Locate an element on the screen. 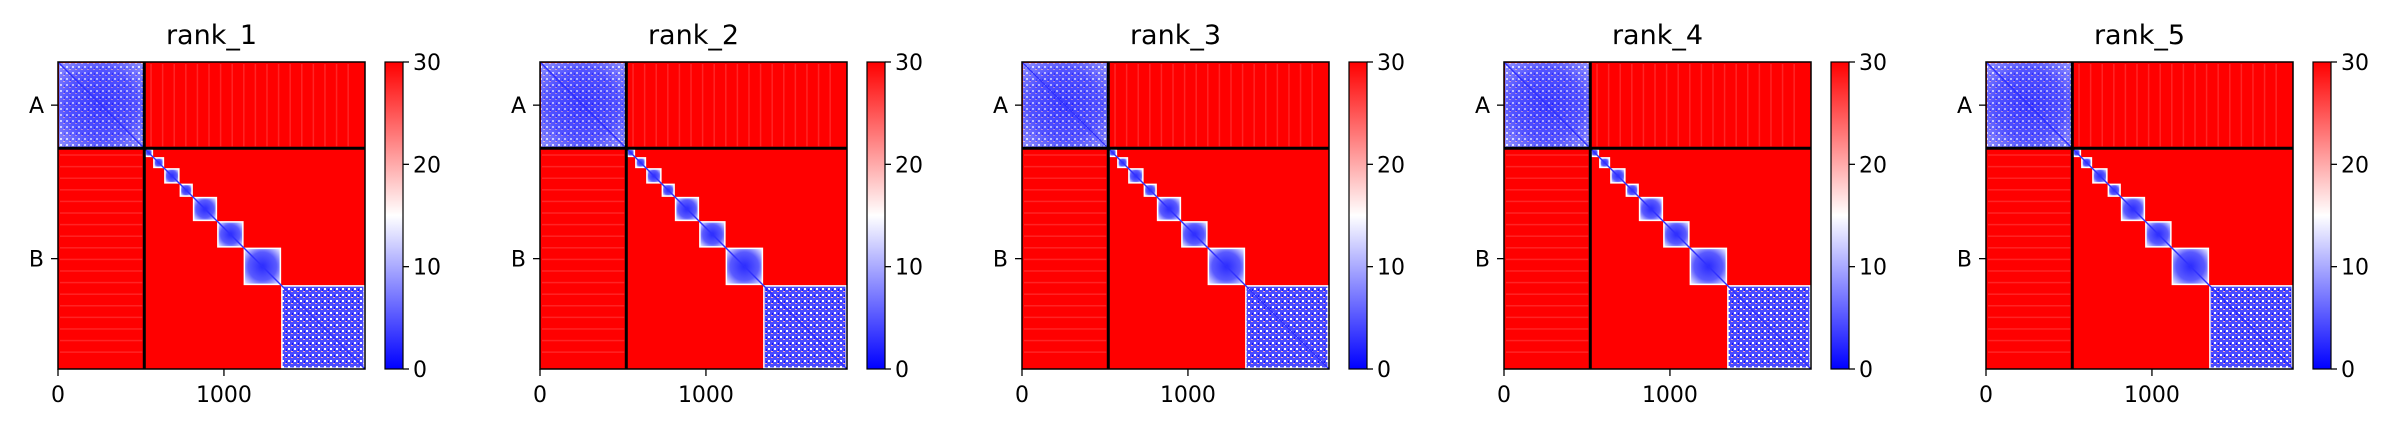  colorbar-tick-label: 10 is located at coordinates (1391, 268).